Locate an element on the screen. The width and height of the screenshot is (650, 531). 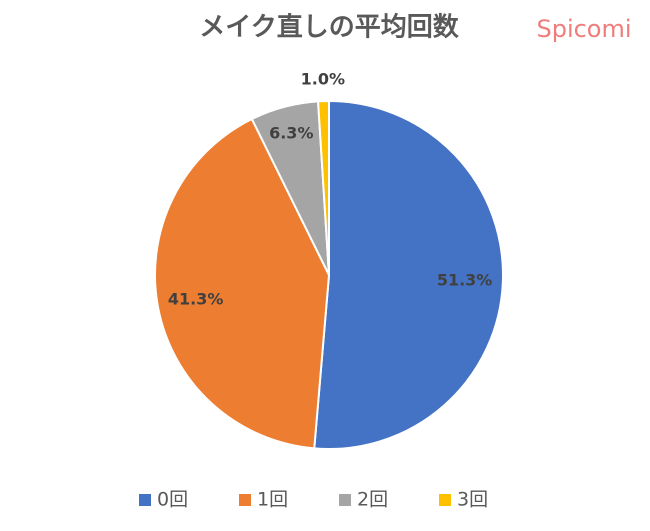
chart-title: メイク直しの平均回数 is located at coordinates (329, 28).